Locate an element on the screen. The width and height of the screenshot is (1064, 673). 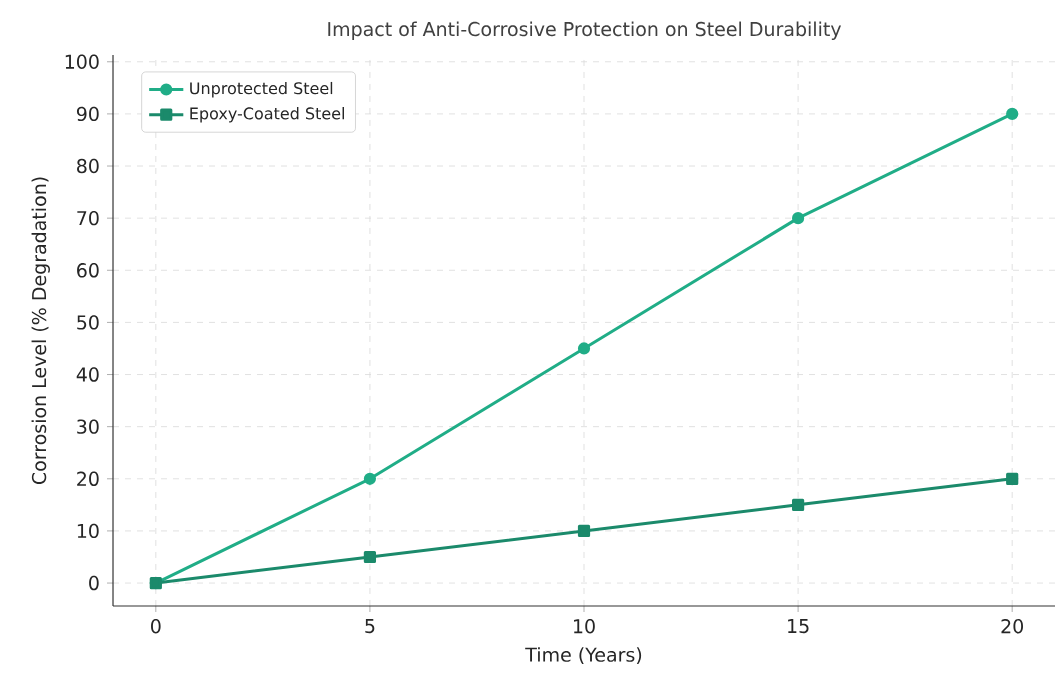
y-tick-label: 70 is located at coordinates (88, 218).